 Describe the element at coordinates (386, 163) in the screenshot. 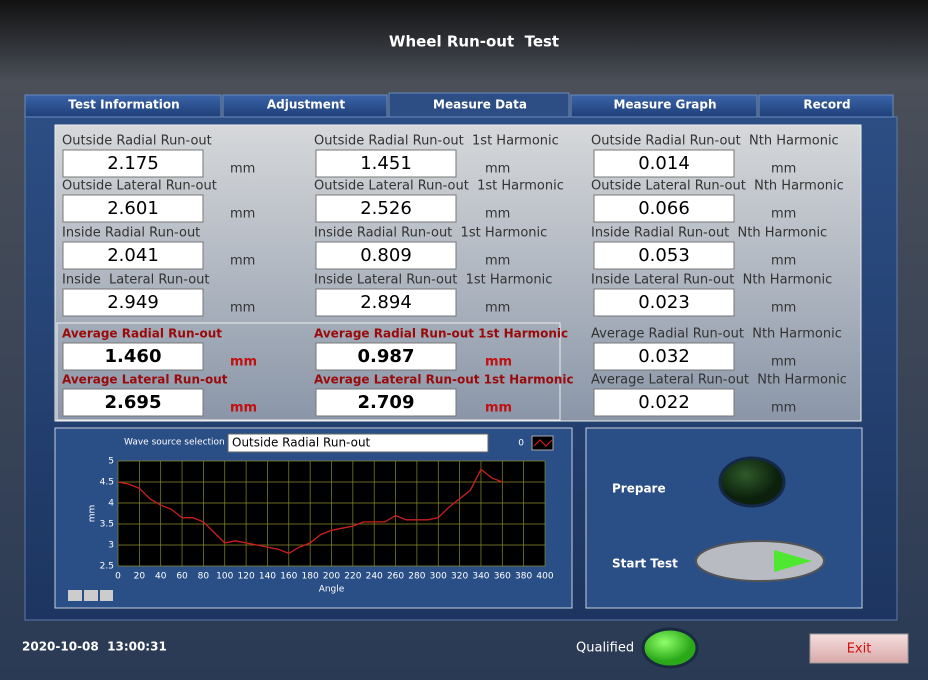

I see `field-value: 1.451` at that location.